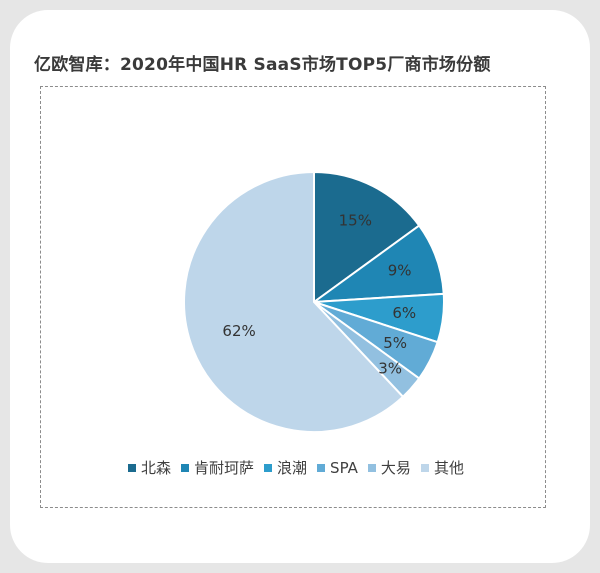  What do you see at coordinates (156, 468) in the screenshot?
I see `legend-label: 北森` at bounding box center [156, 468].